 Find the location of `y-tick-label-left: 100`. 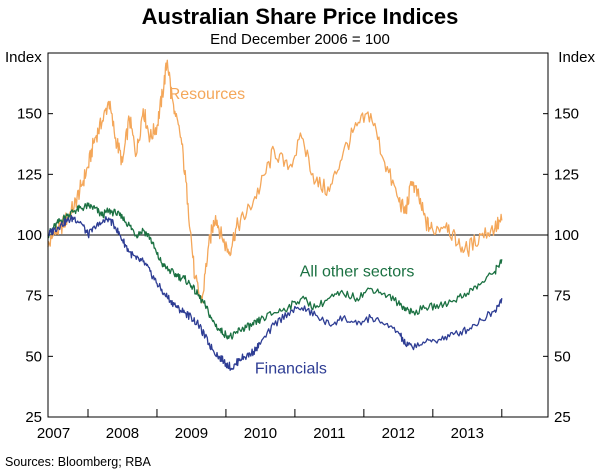

y-tick-label-left: 100 is located at coordinates (29, 235).